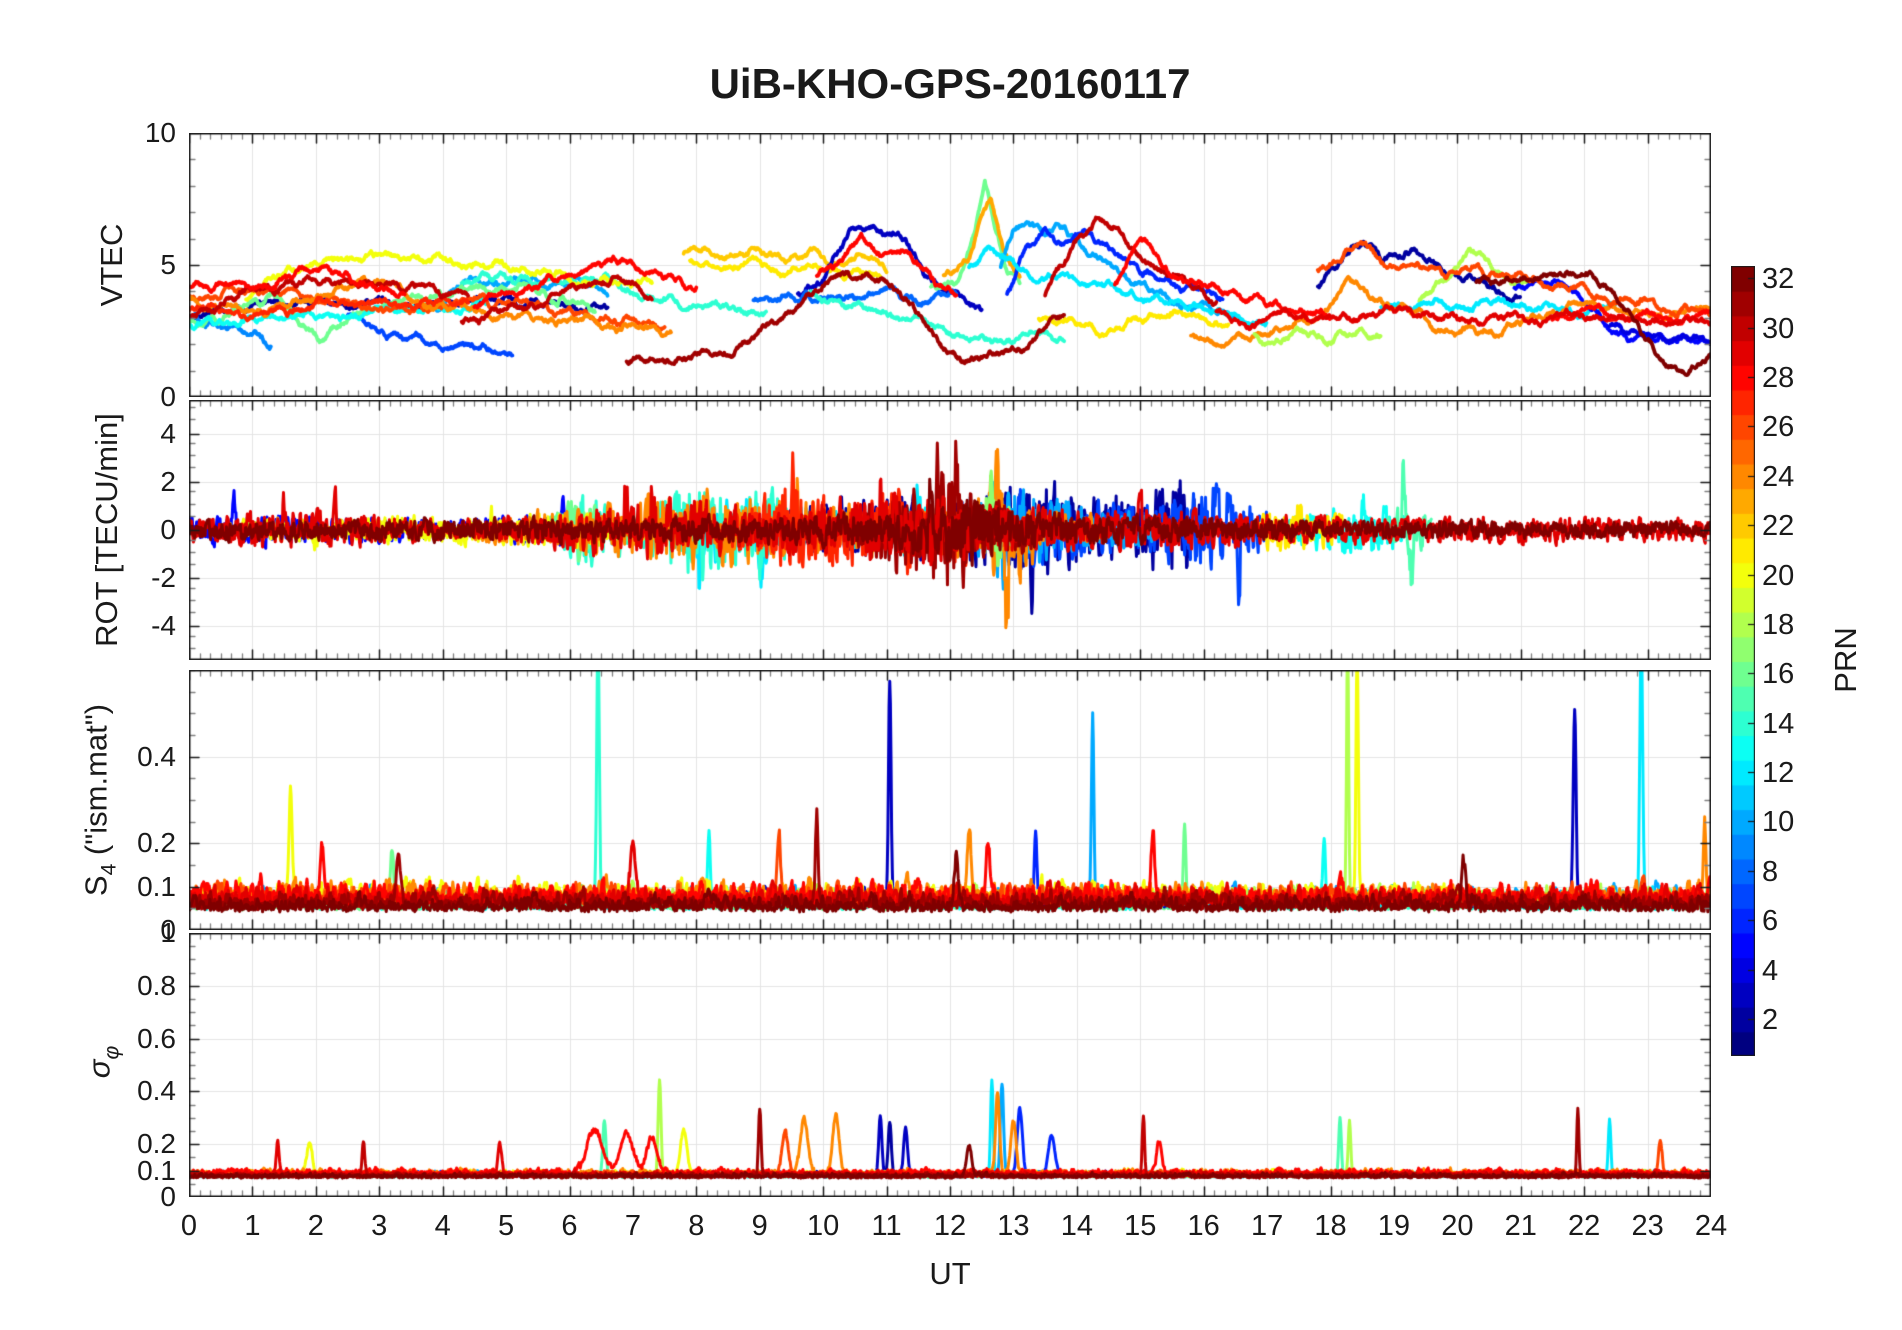 This screenshot has width=1902, height=1330. Describe the element at coordinates (1203, 1226) in the screenshot. I see `xtick-16: 16` at that location.